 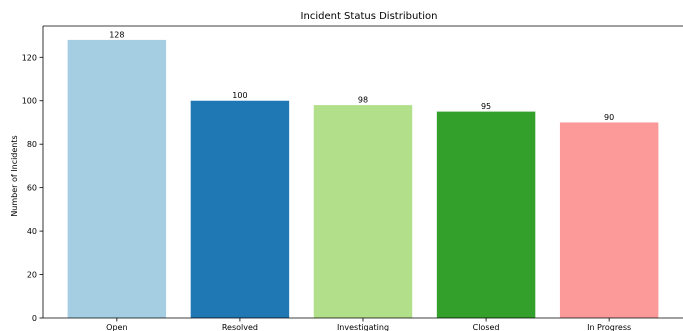 I want to click on x-tick-label: Investigating, so click(x=363, y=327).